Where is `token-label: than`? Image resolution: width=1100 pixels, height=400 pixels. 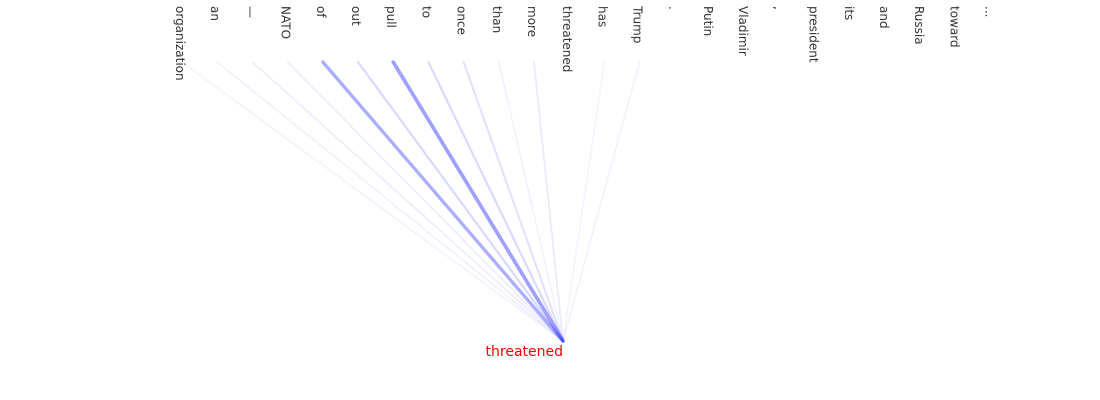 token-label: than is located at coordinates (497, 19).